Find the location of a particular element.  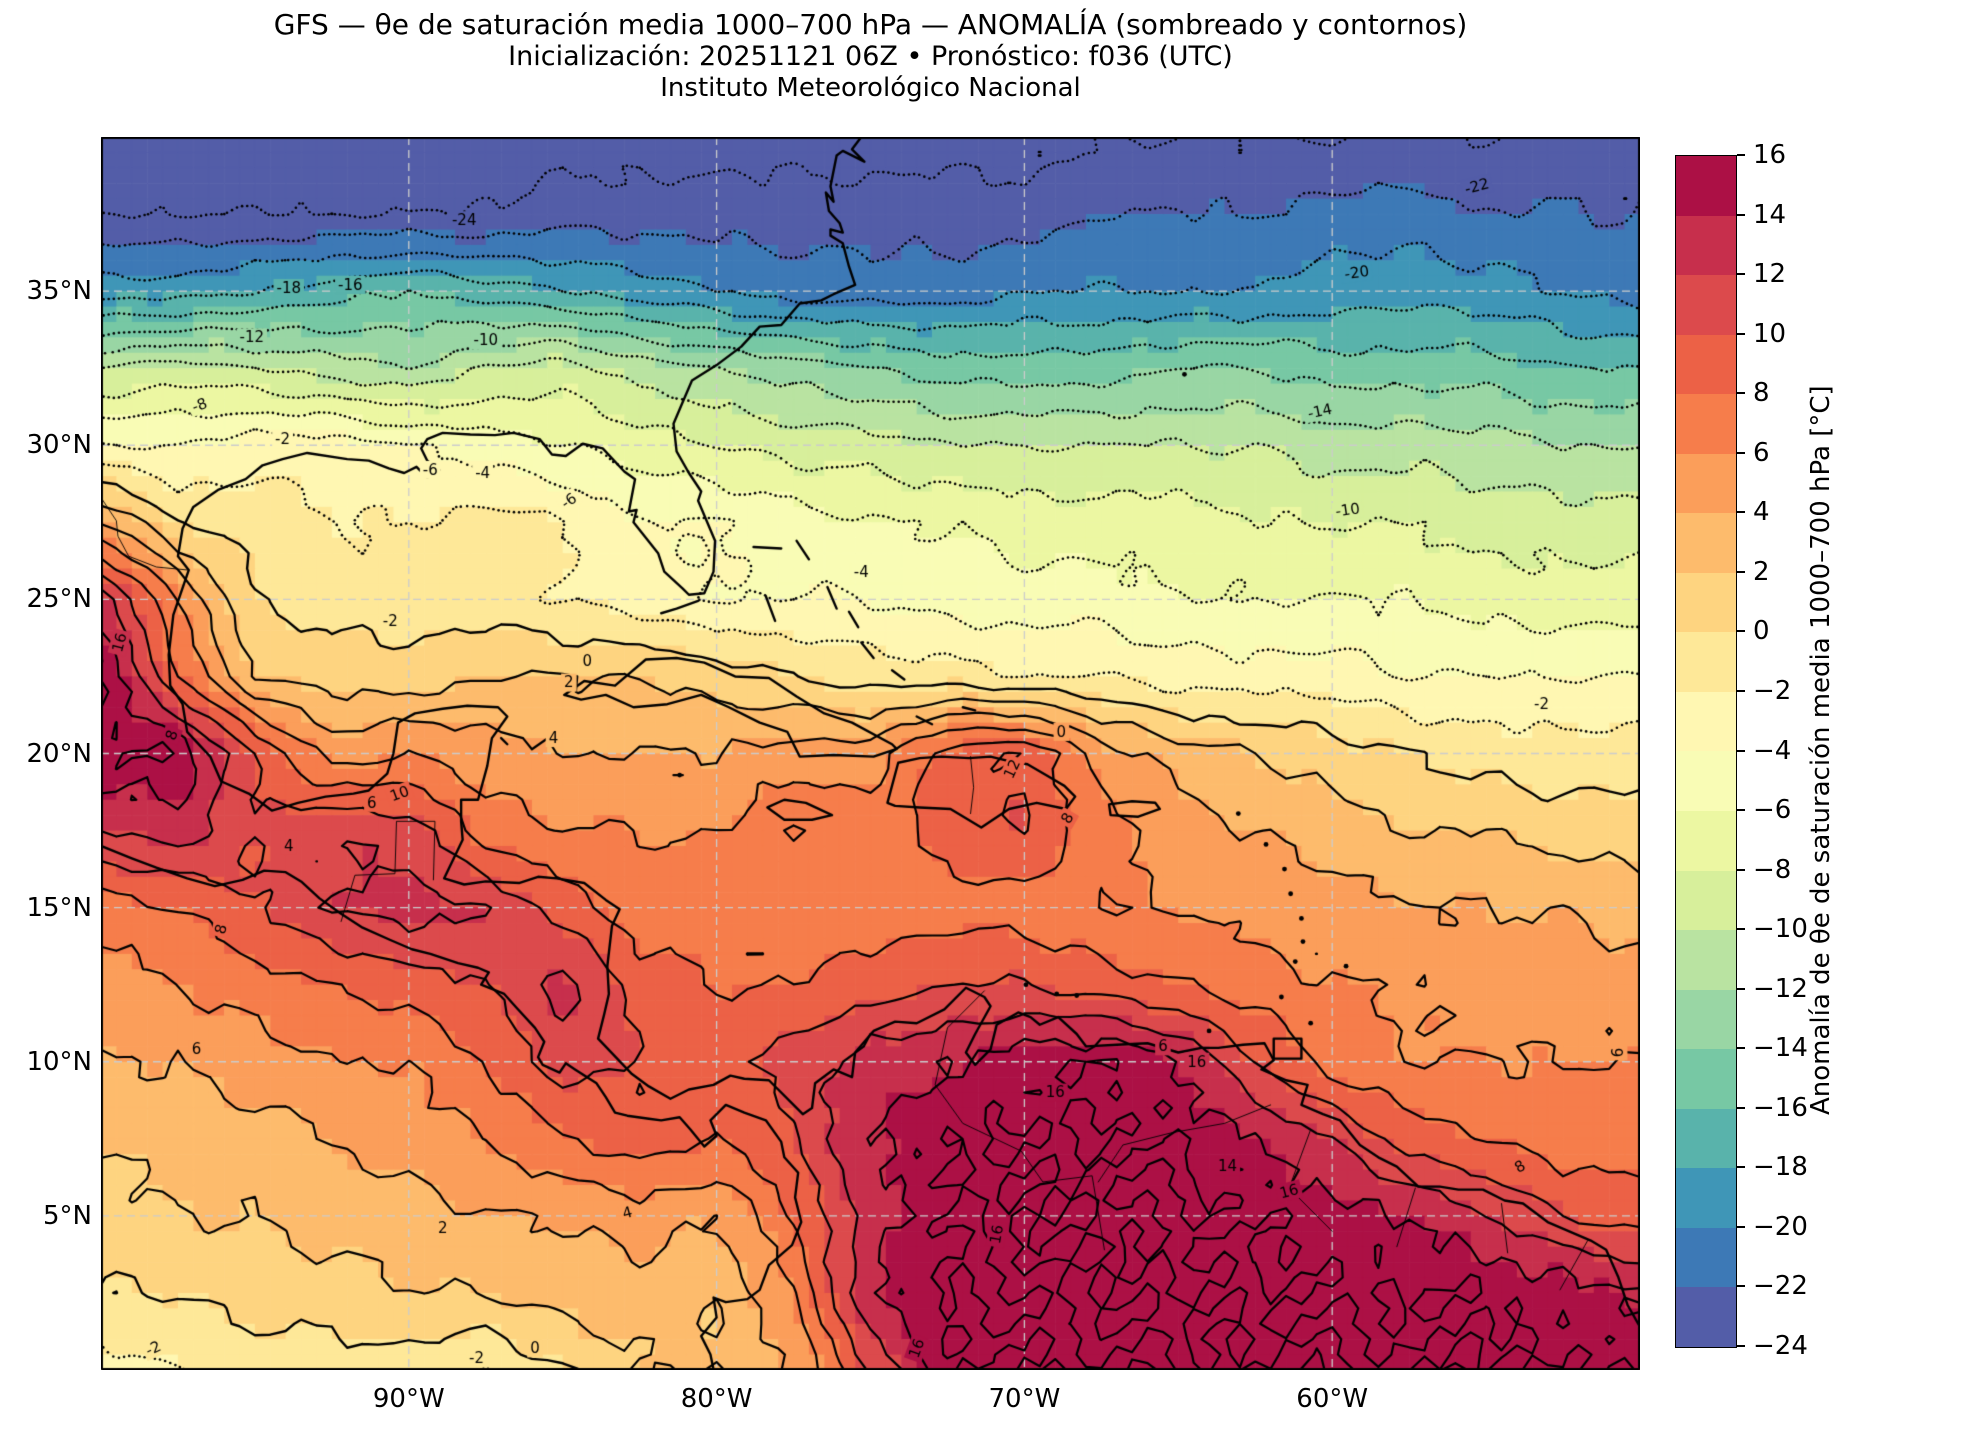

y-tick-label: 5°N is located at coordinates (67, 1215).